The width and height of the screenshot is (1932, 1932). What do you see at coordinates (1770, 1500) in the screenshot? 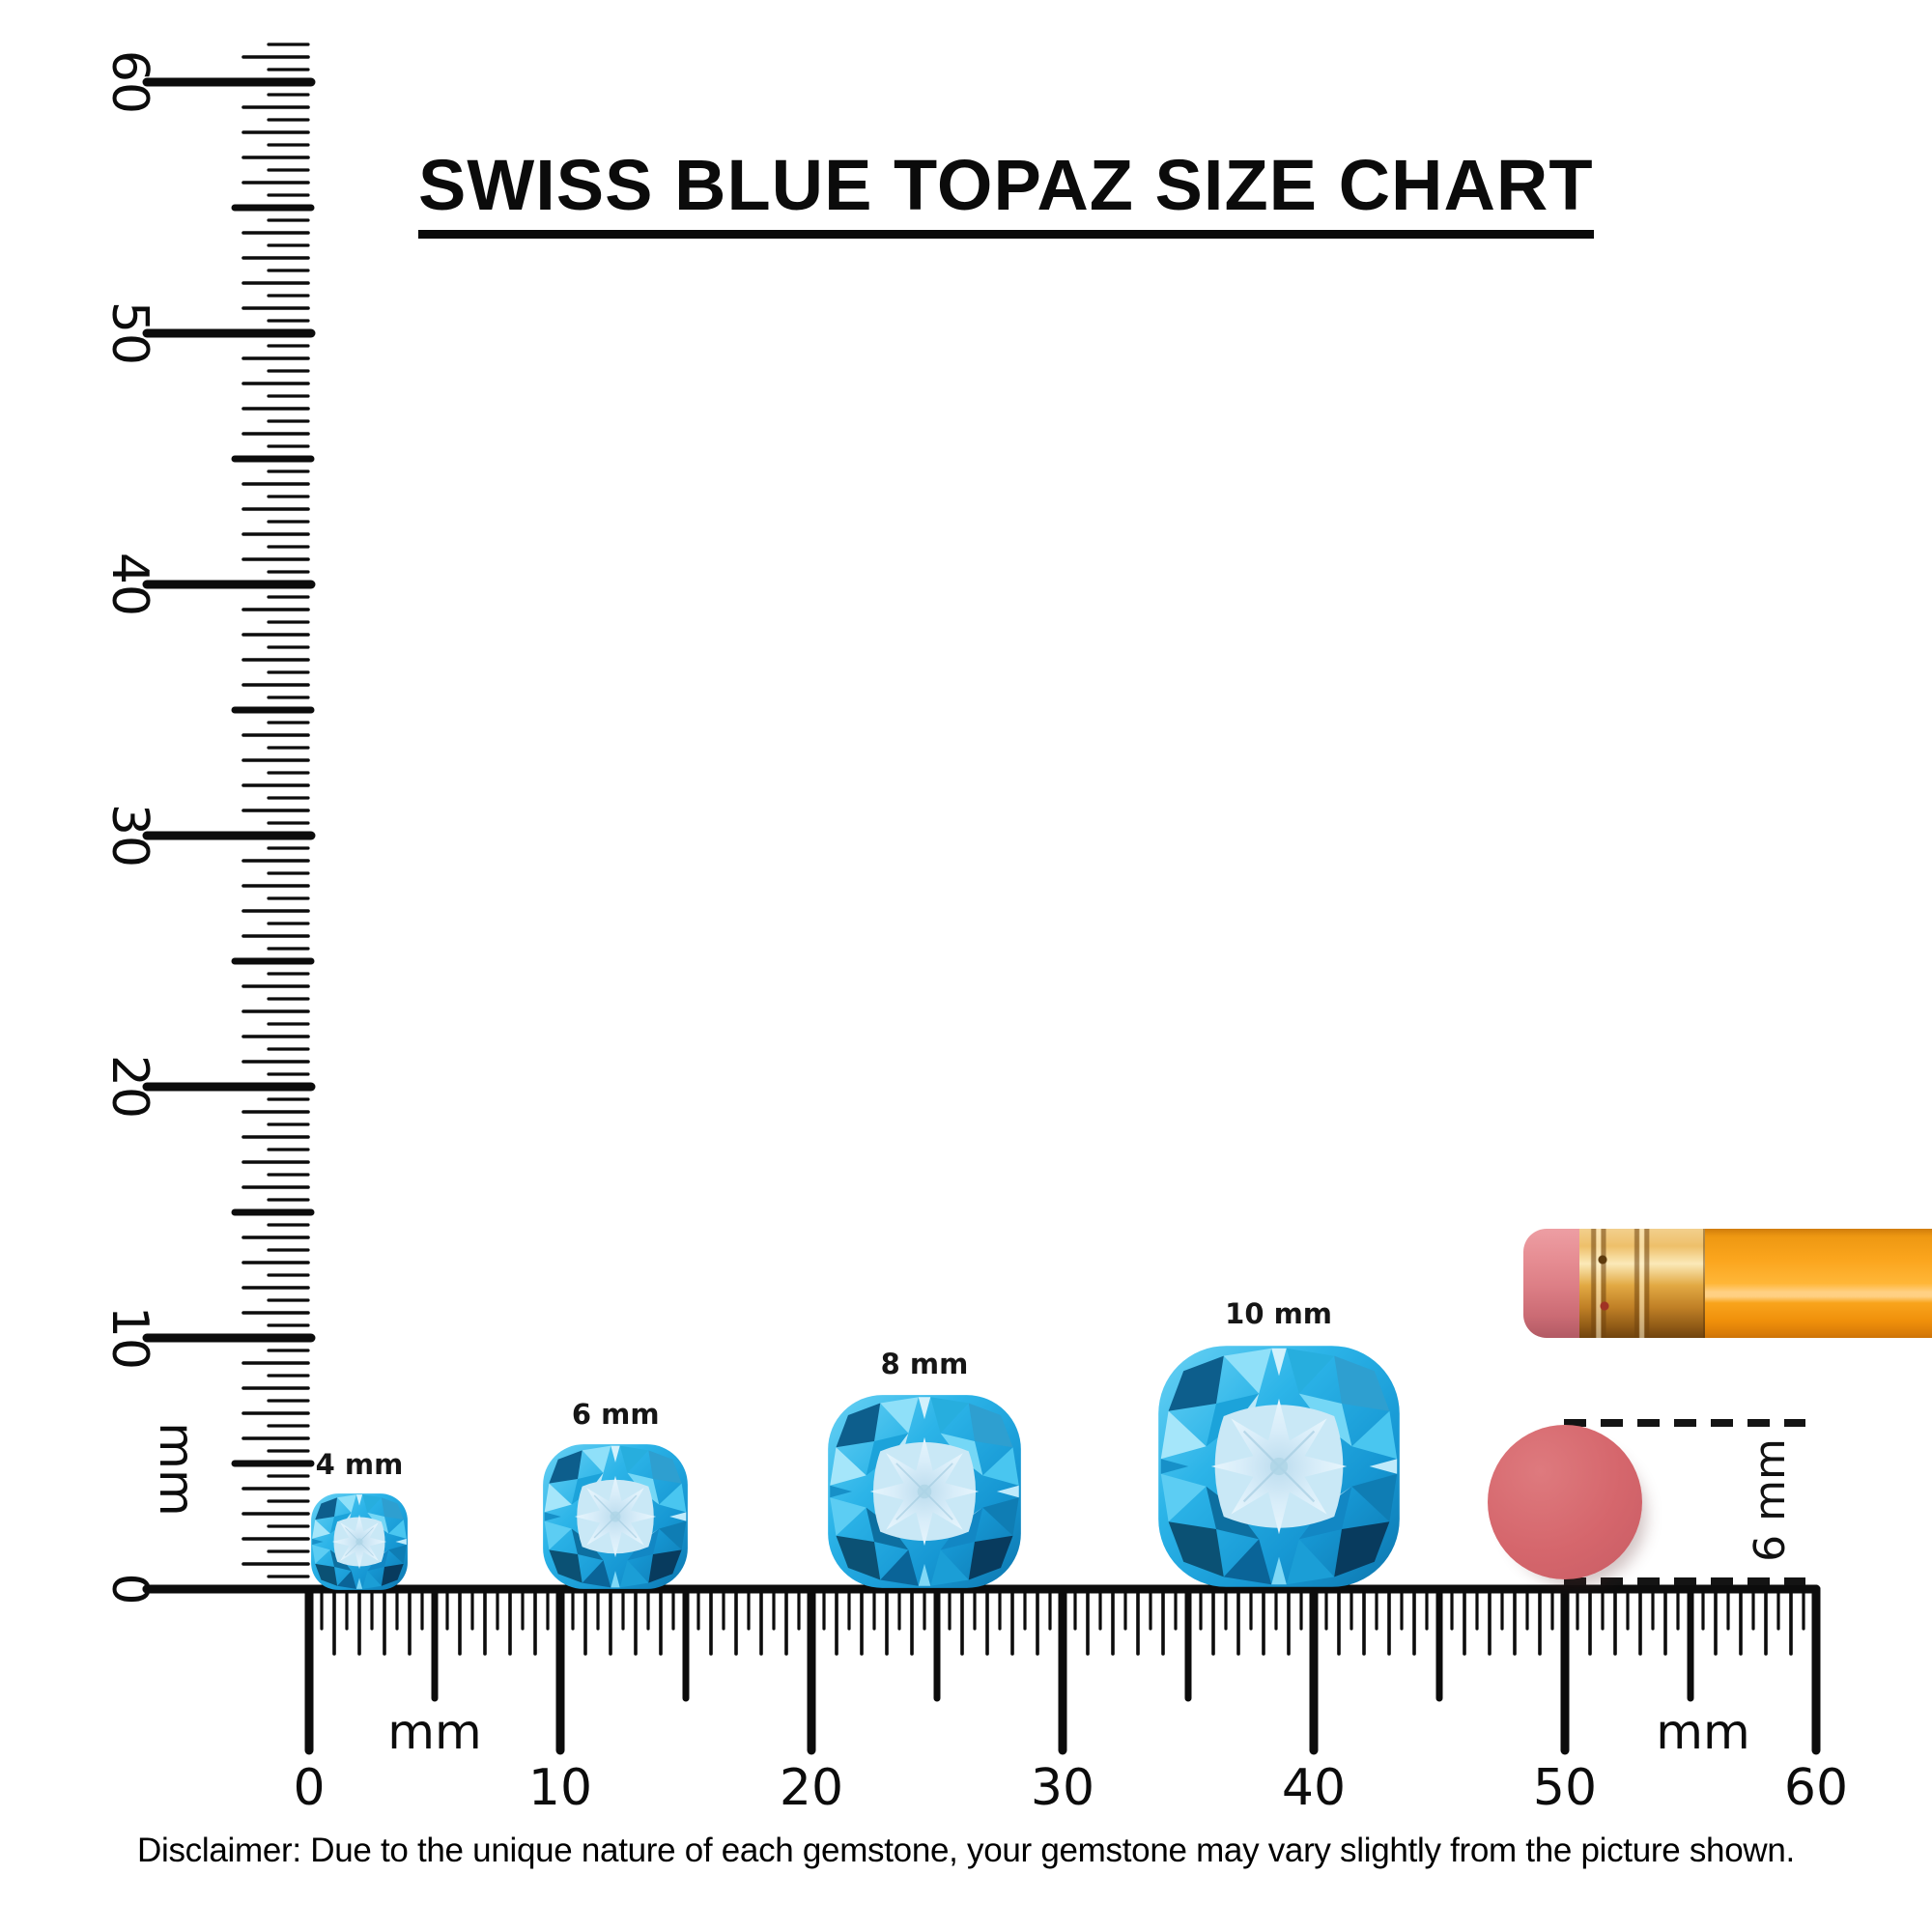
I see `eraser-dimension-label: 6 mm` at bounding box center [1770, 1500].